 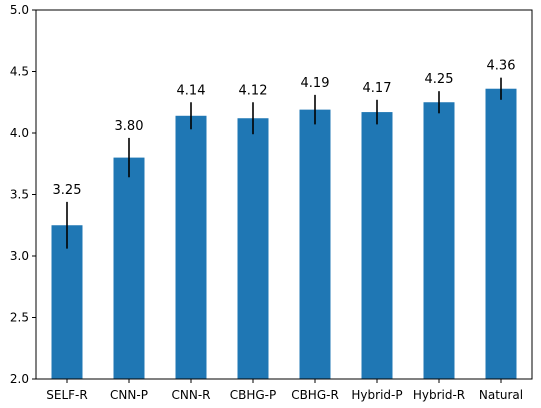 What do you see at coordinates (439, 395) in the screenshot?
I see `x-tick-label-hybrid-r: Hybrid-R` at bounding box center [439, 395].